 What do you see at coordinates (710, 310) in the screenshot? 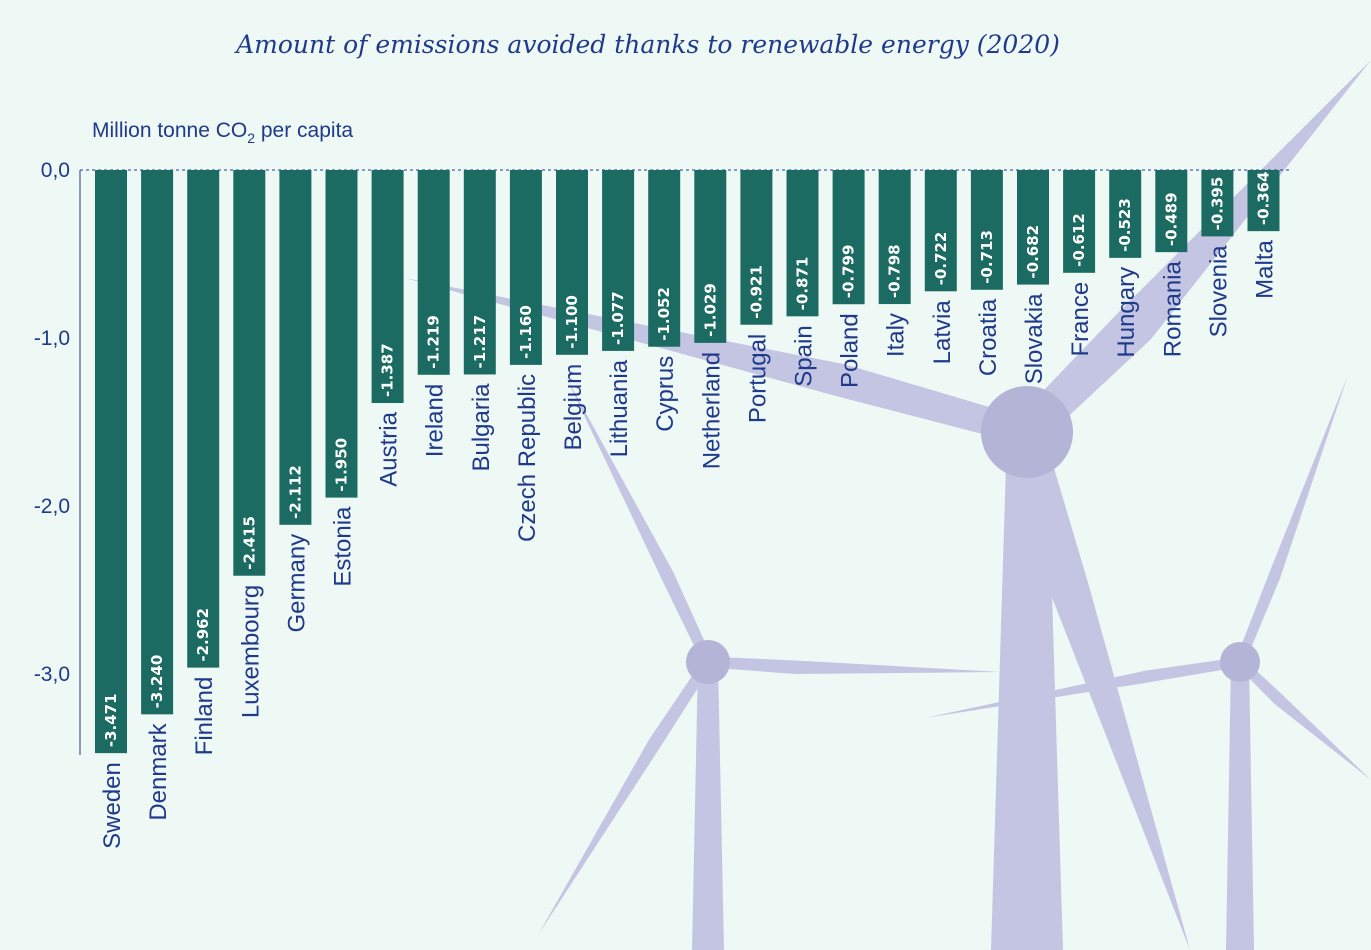
I see `value-label: -1.029` at bounding box center [710, 310].